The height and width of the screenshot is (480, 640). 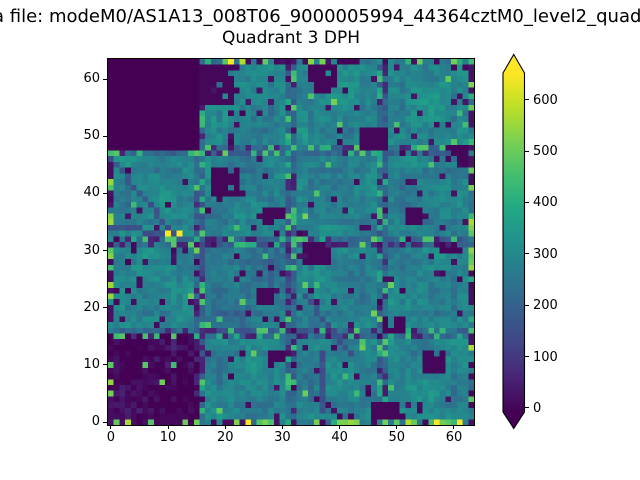 What do you see at coordinates (545, 306) in the screenshot?
I see `colorbar-tick-label: 200` at bounding box center [545, 306].